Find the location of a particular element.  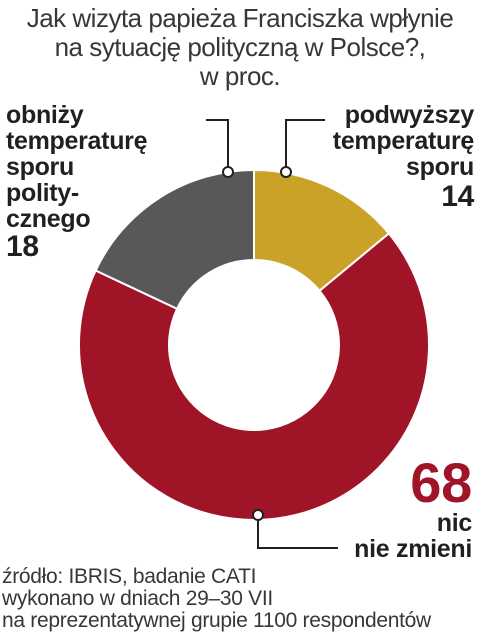

title-line: Jak wizyta papieża Franciszka wpłynie is located at coordinates (240, 18).